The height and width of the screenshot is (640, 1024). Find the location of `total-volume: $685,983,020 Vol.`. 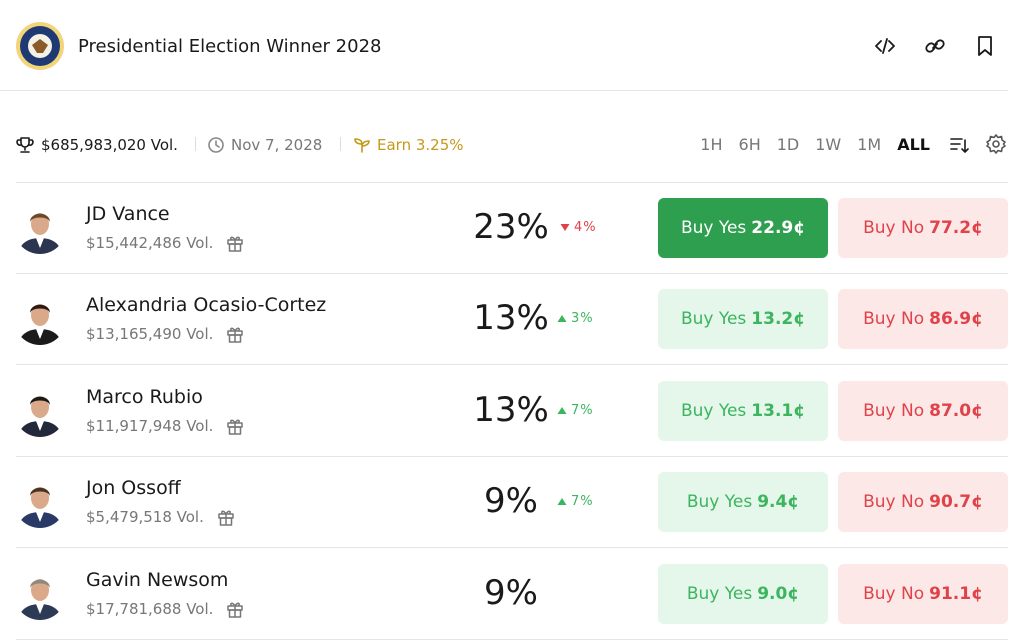

total-volume: $685,983,020 Vol. is located at coordinates (109, 145).